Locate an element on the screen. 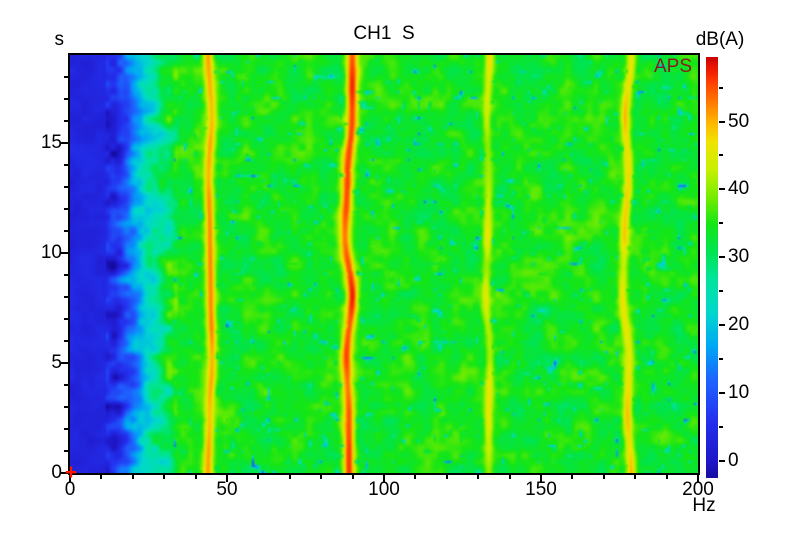 The image size is (786, 539). y-tick-label: 15 is located at coordinates (51, 142).